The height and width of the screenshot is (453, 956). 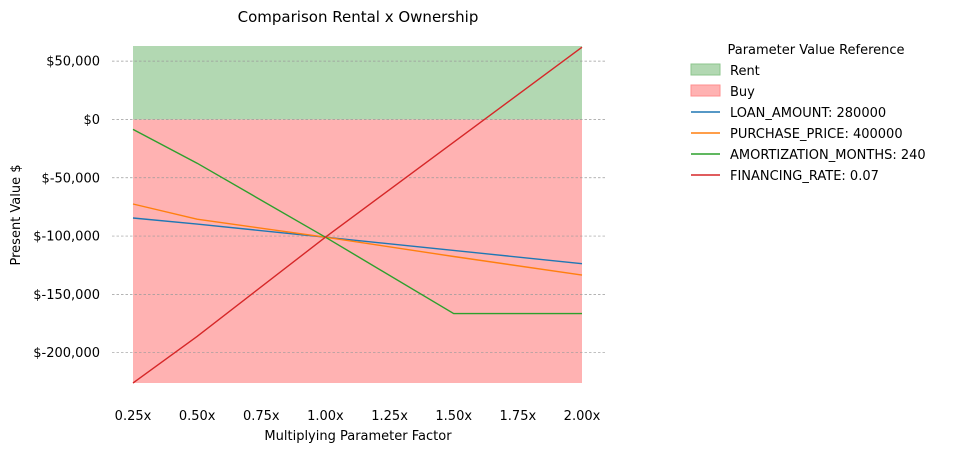 I want to click on x-tick-label: 1.00x, so click(x=325, y=416).